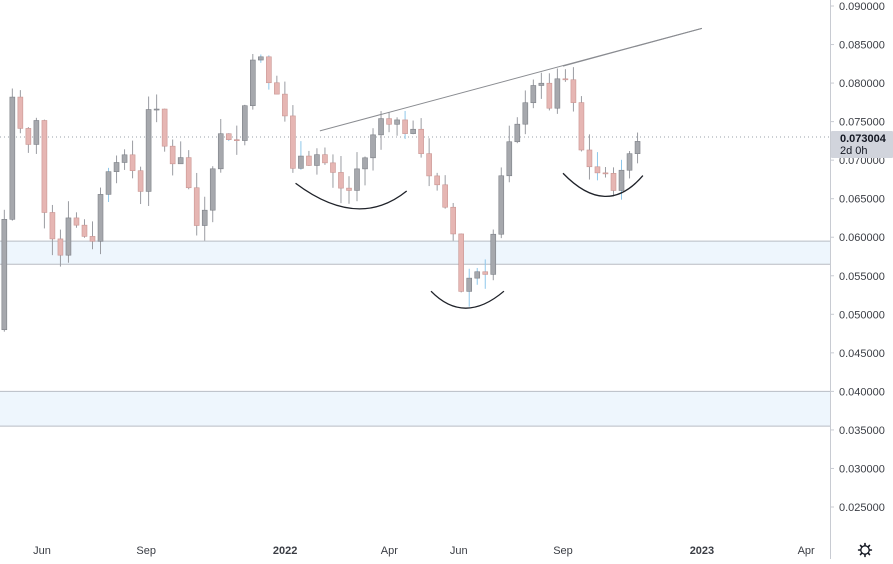  Describe the element at coordinates (146, 551) in the screenshot. I see `time-tick-label: Sep` at that location.